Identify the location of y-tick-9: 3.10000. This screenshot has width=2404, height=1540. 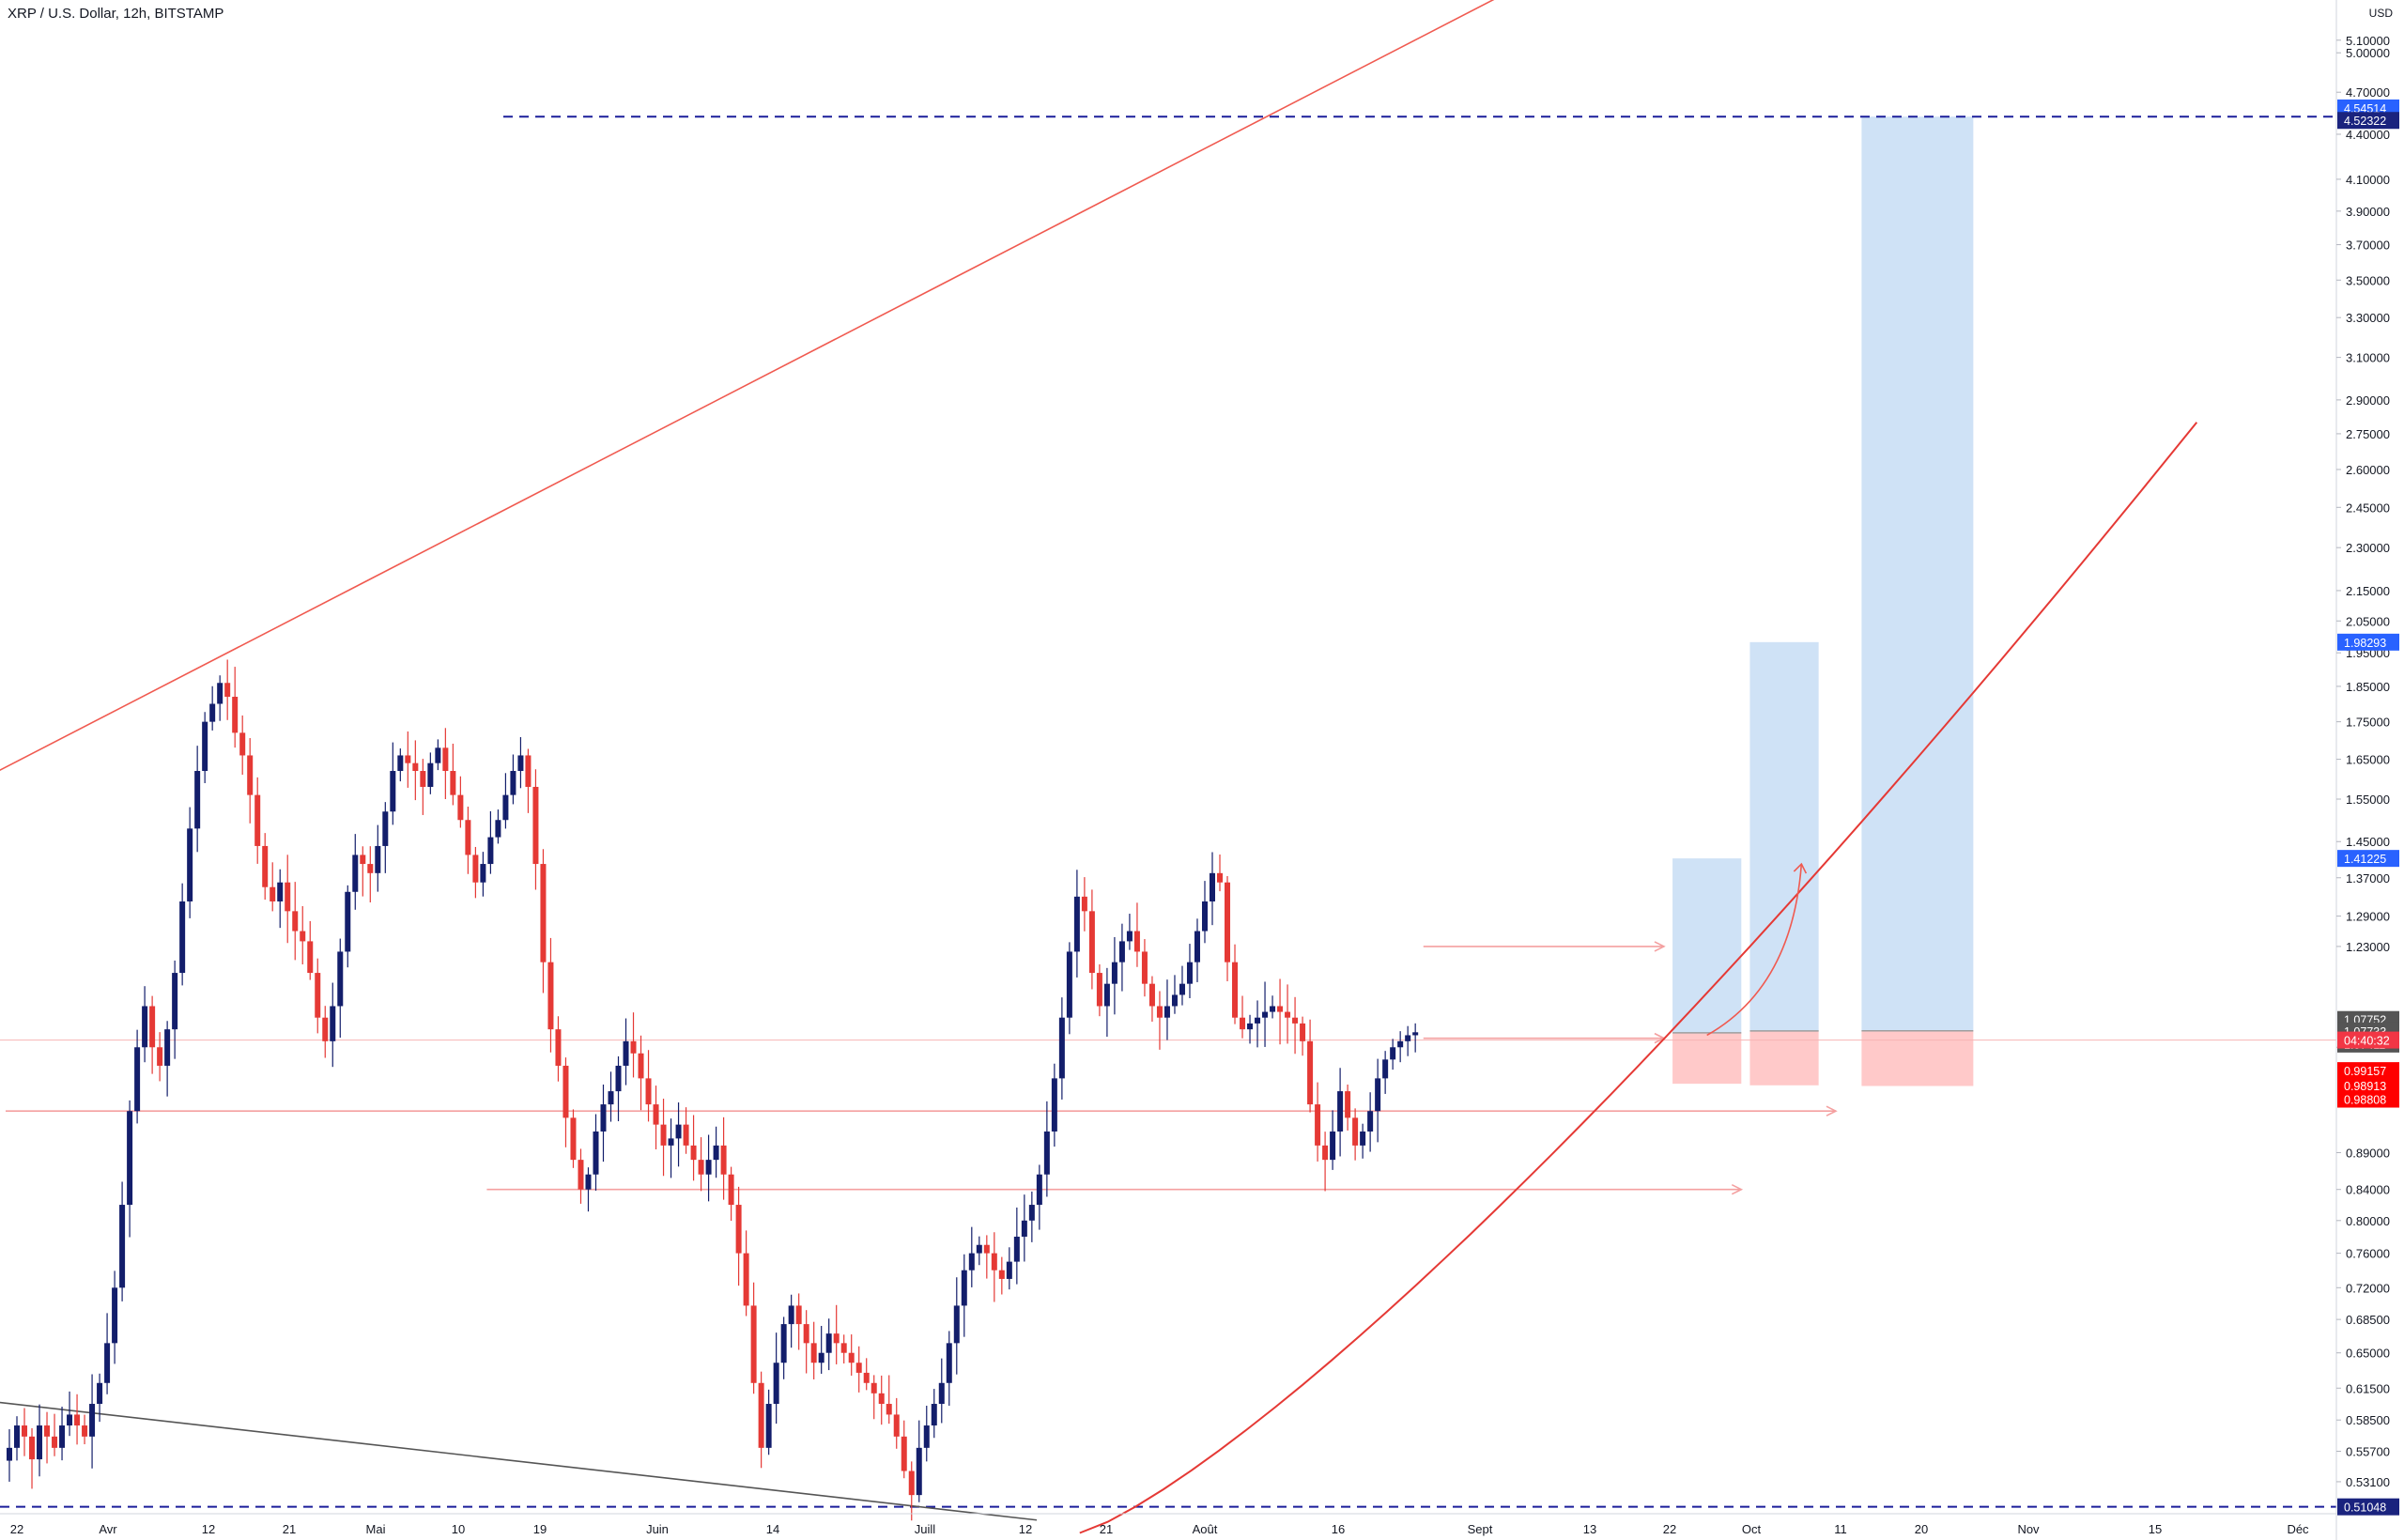
(2363, 358).